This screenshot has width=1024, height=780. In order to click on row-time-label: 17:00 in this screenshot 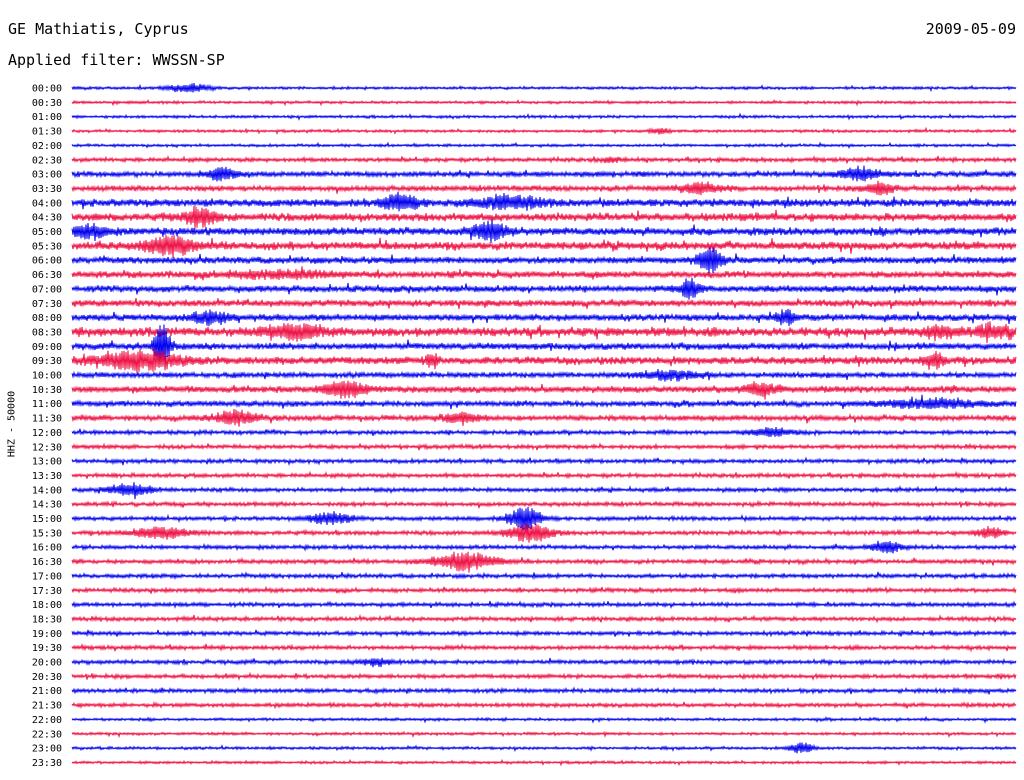, I will do `click(47, 576)`.